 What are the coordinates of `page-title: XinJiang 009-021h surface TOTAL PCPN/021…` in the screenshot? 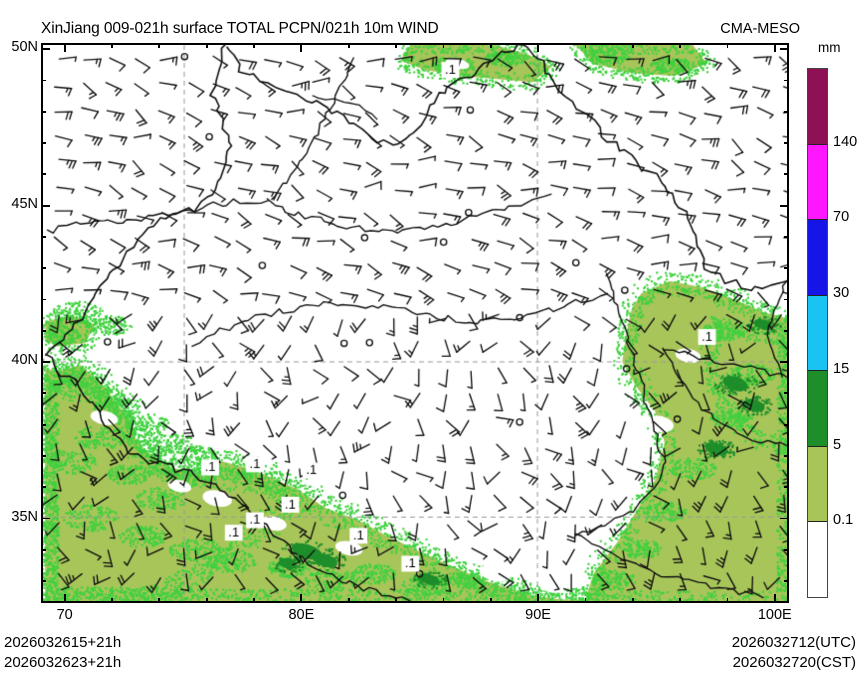 It's located at (240, 28).